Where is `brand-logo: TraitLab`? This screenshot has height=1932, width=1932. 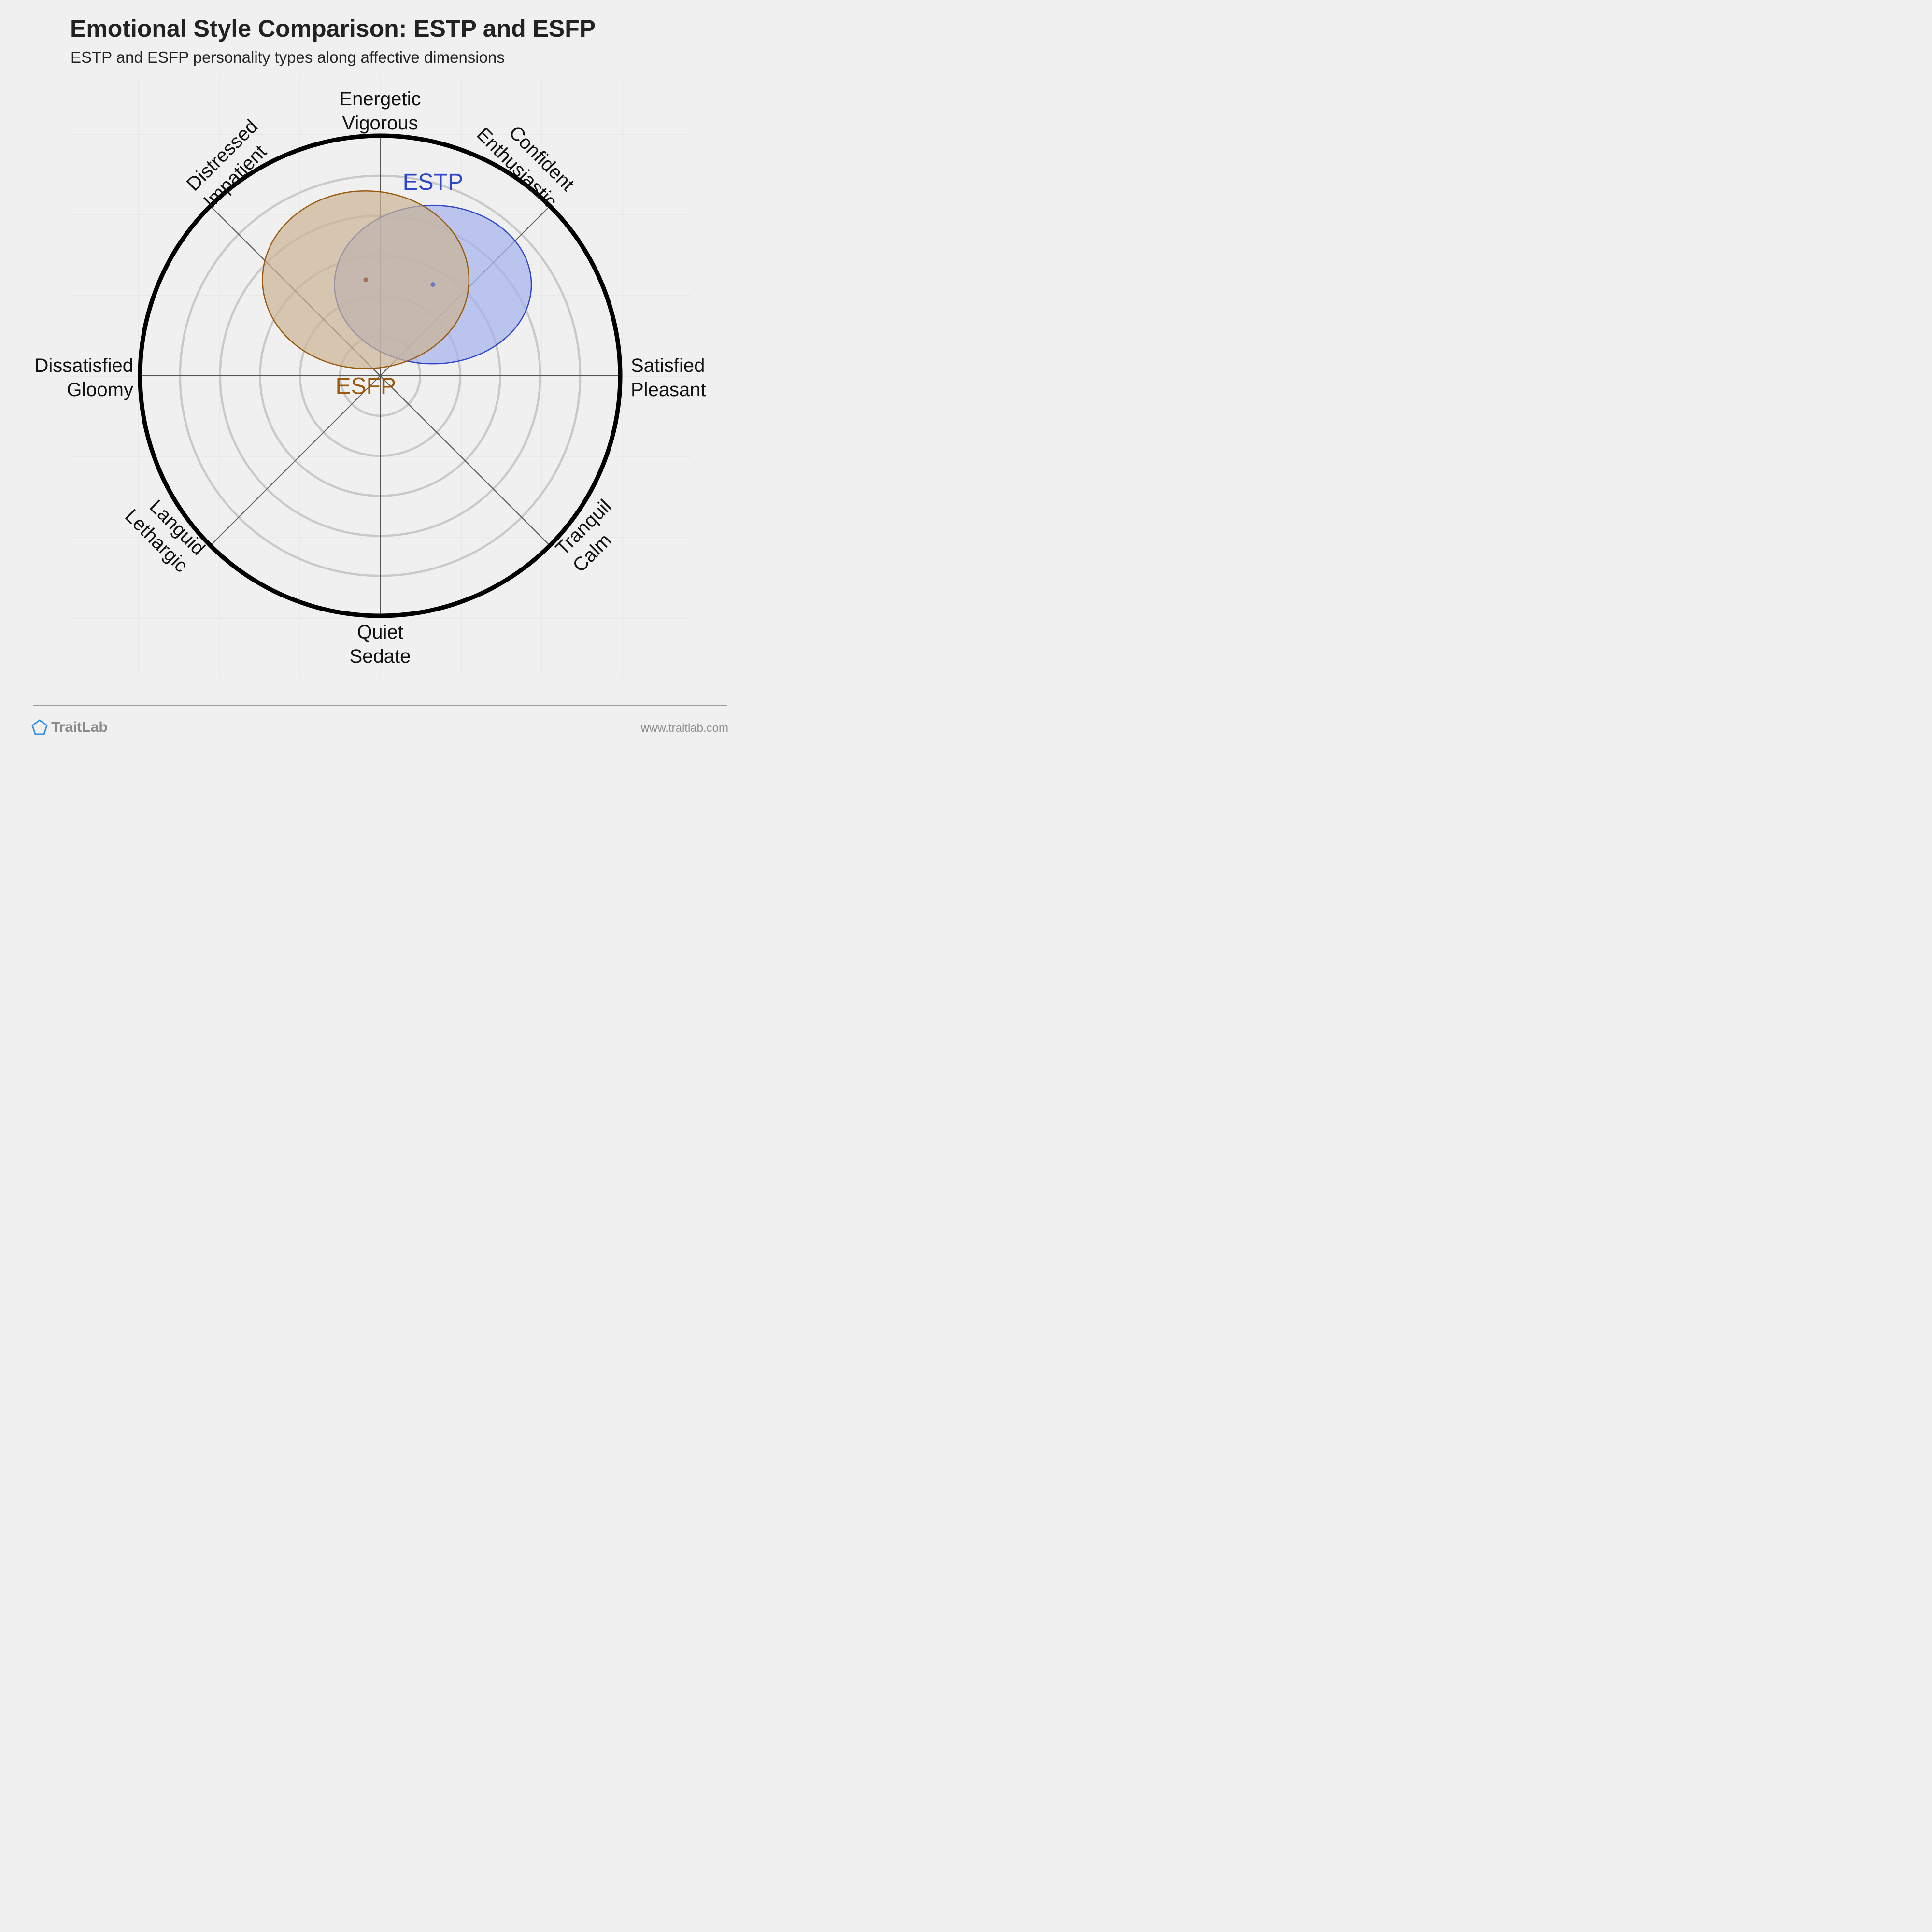
brand-logo: TraitLab is located at coordinates (69, 727).